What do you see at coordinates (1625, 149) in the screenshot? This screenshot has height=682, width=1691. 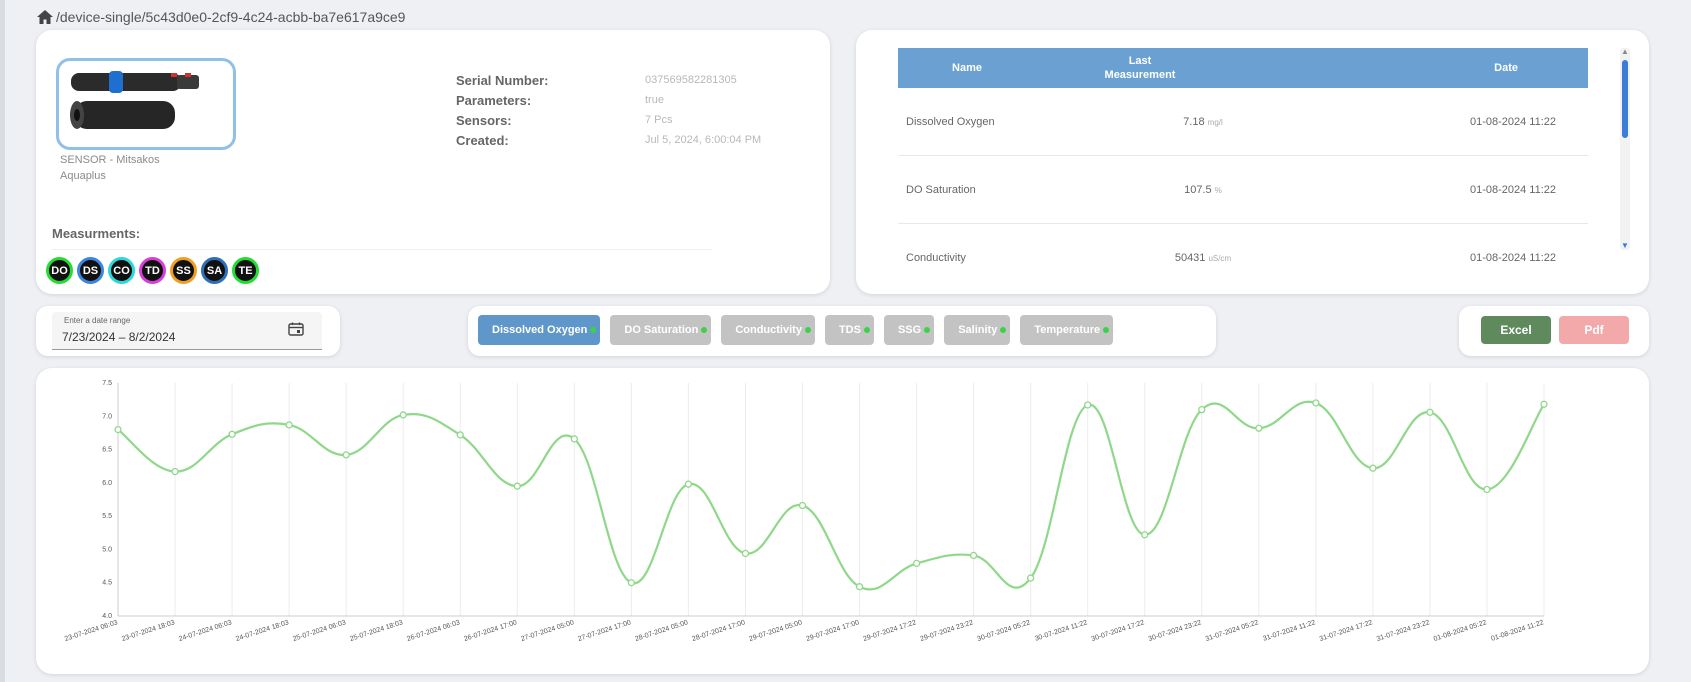 I see `table-scrollbar: ▲ ▼` at bounding box center [1625, 149].